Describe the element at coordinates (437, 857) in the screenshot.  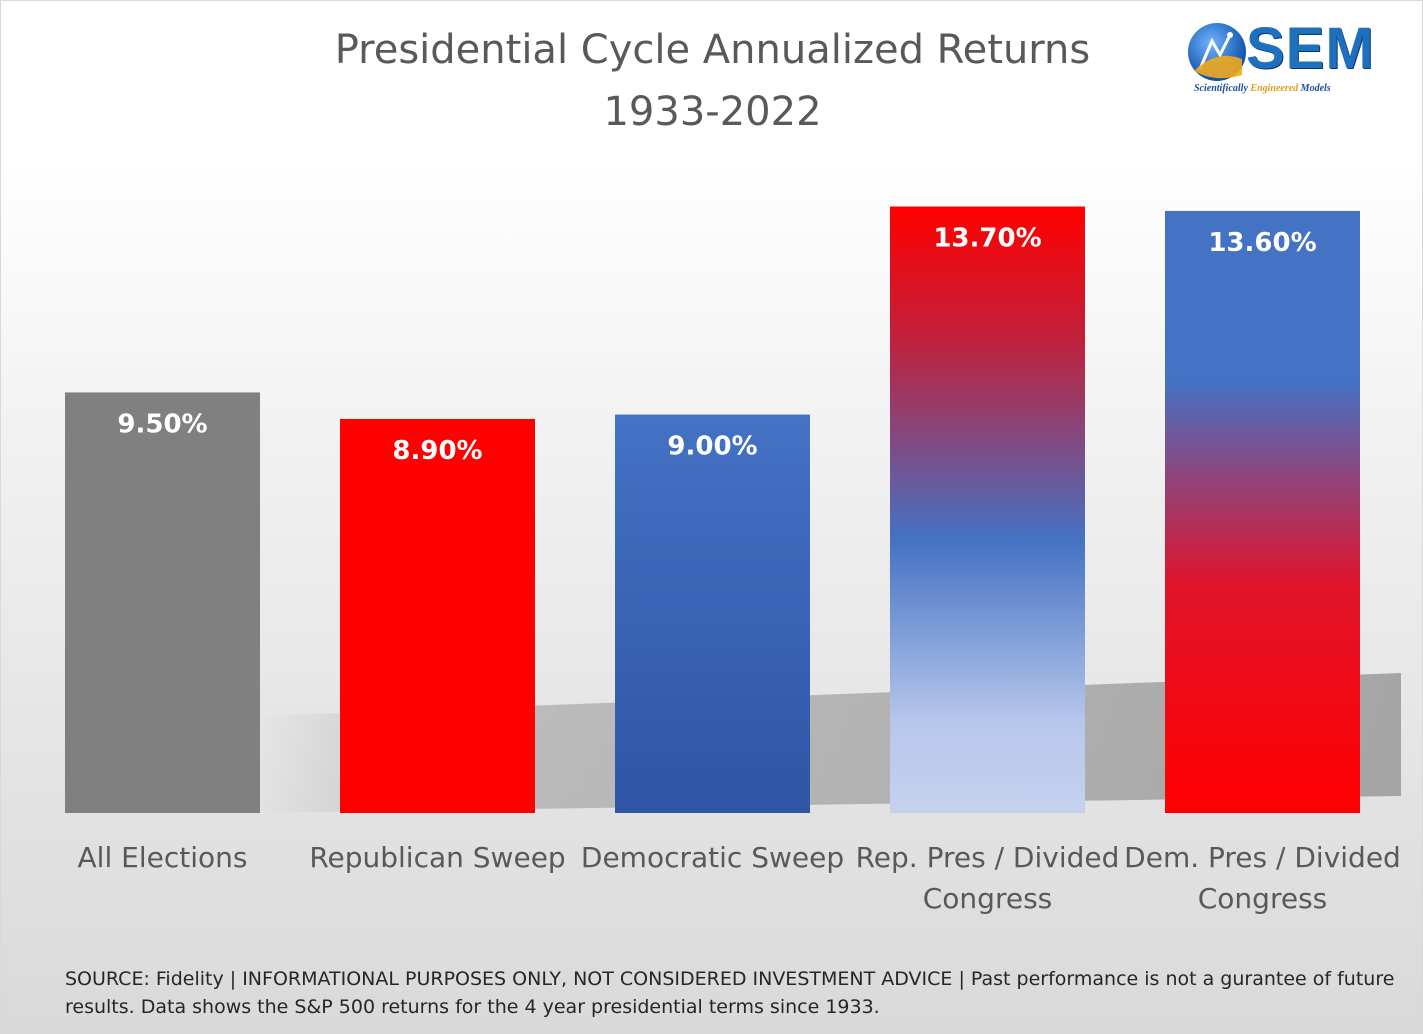
I see `category-label-1: Republican Sweep` at that location.